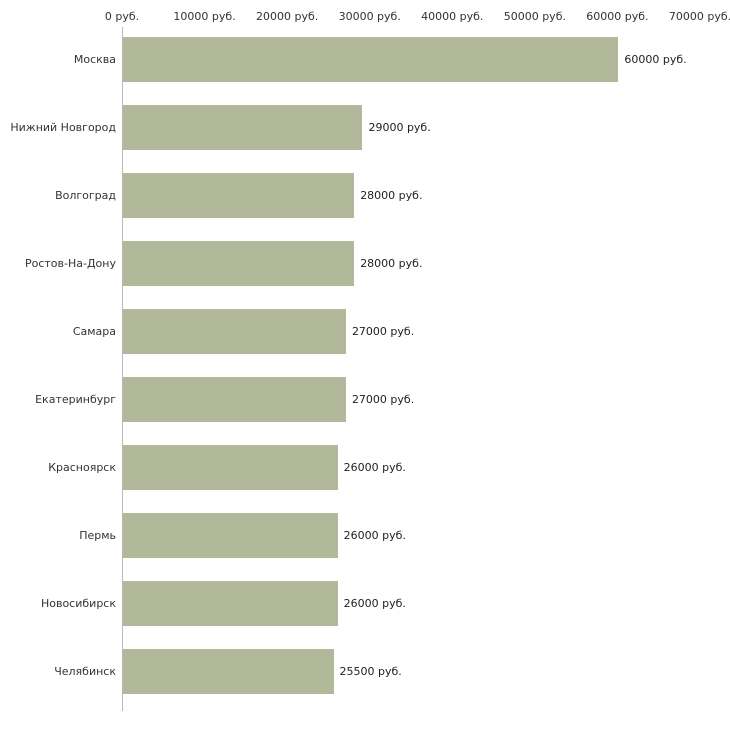 Image resolution: width=730 pixels, height=730 pixels. I want to click on y-axis-line, so click(122, 369).